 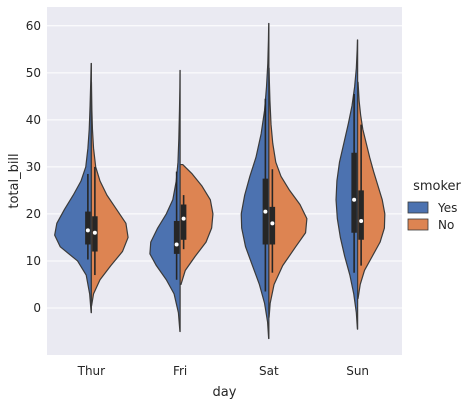 I want to click on violin-half-no-sun, so click(x=371, y=190).